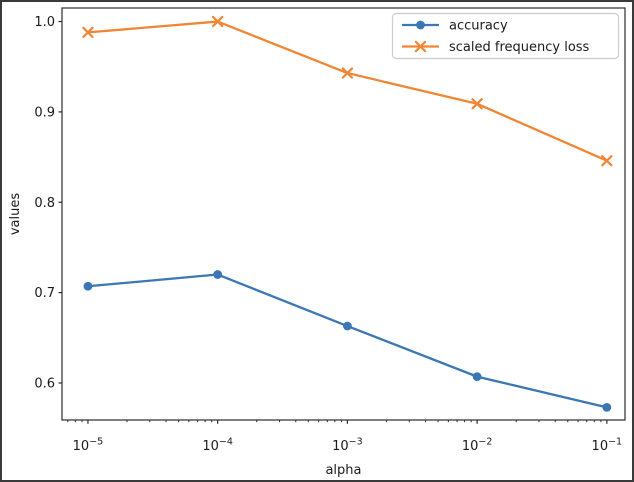  I want to click on legend: accuracy scaled frequency loss, so click(505, 36).